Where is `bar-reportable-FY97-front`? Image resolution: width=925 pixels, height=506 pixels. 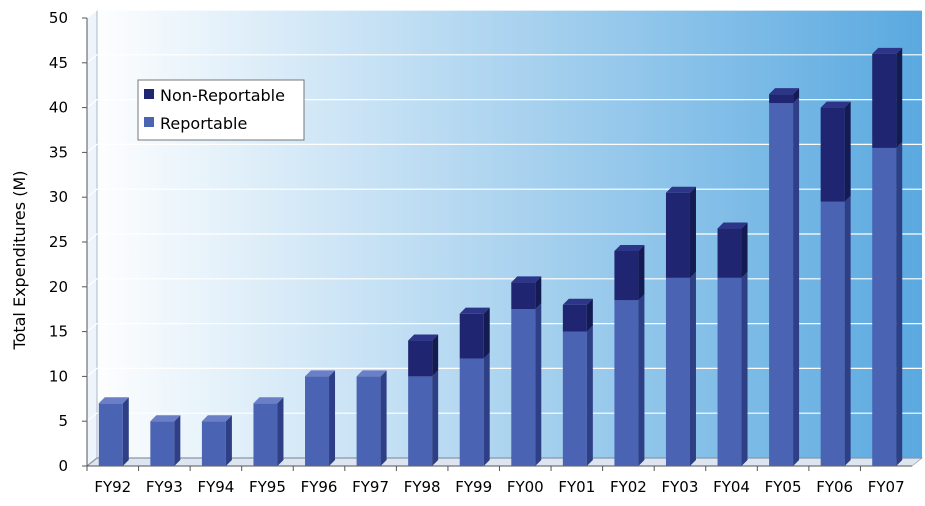
bar-reportable-FY97-front is located at coordinates (368, 421).